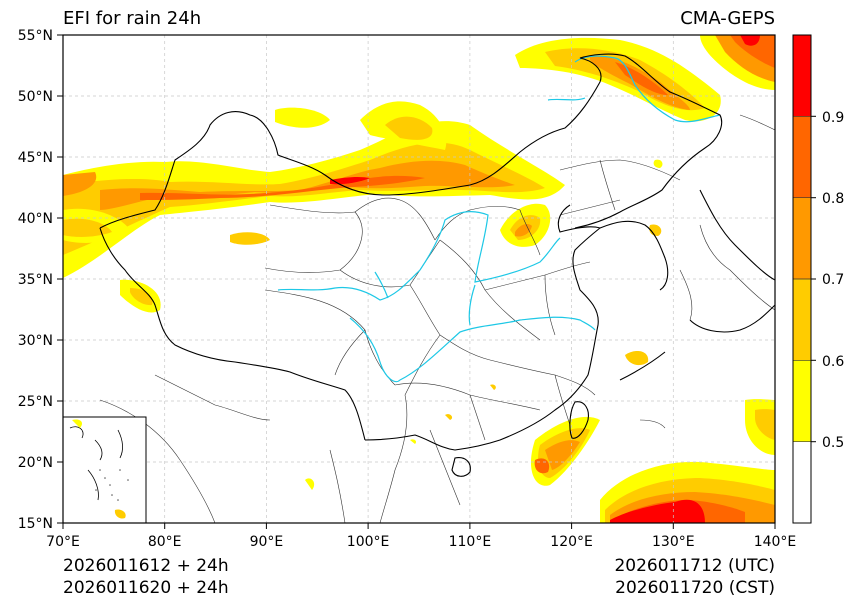 The height and width of the screenshot is (608, 860). Describe the element at coordinates (35, 280) in the screenshot. I see `lat-tick-label: 35°N` at that location.